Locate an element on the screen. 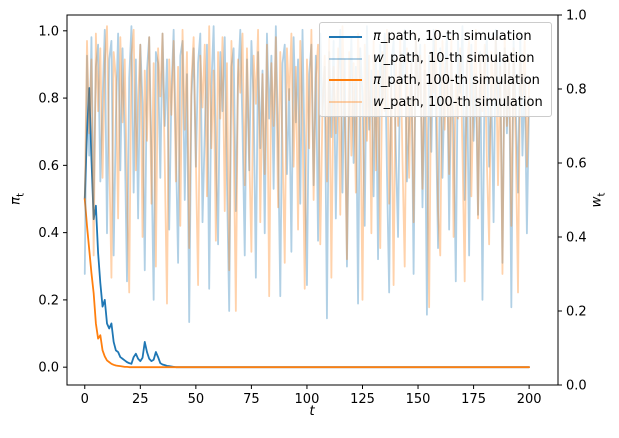 This screenshot has width=619, height=438. y-axis-label-right-symbol: w is located at coordinates (596, 202).